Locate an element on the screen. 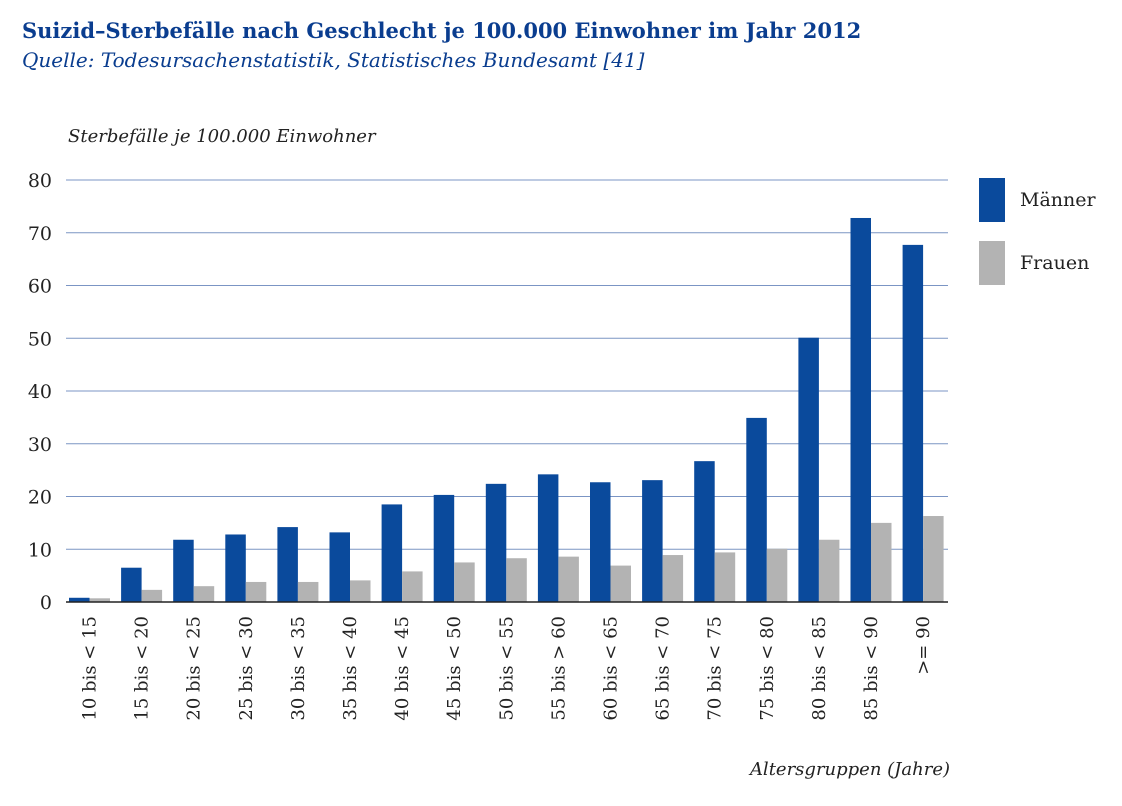  x-tick-label: 45 bis < 50 is located at coordinates (454, 668).